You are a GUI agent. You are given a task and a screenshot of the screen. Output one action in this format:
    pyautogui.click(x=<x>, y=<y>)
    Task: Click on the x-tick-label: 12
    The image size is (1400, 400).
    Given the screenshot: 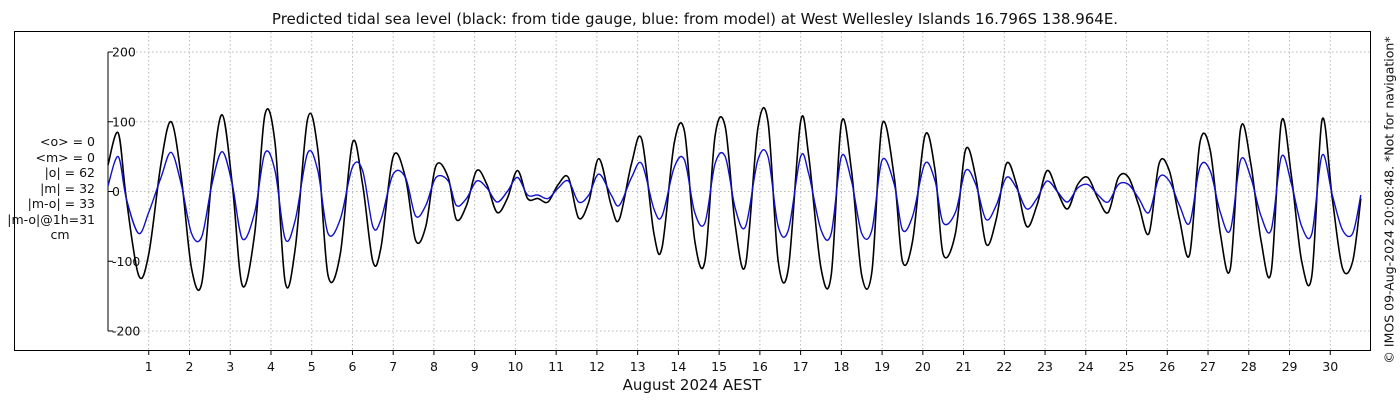 What is the action you would take?
    pyautogui.click(x=597, y=366)
    